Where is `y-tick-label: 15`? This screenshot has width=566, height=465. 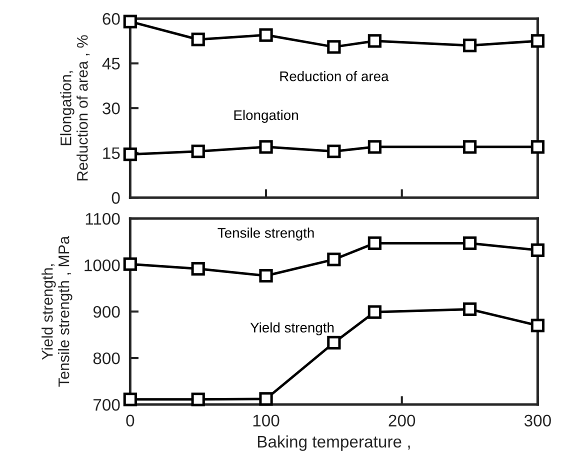 y-tick-label: 15 is located at coordinates (111, 153).